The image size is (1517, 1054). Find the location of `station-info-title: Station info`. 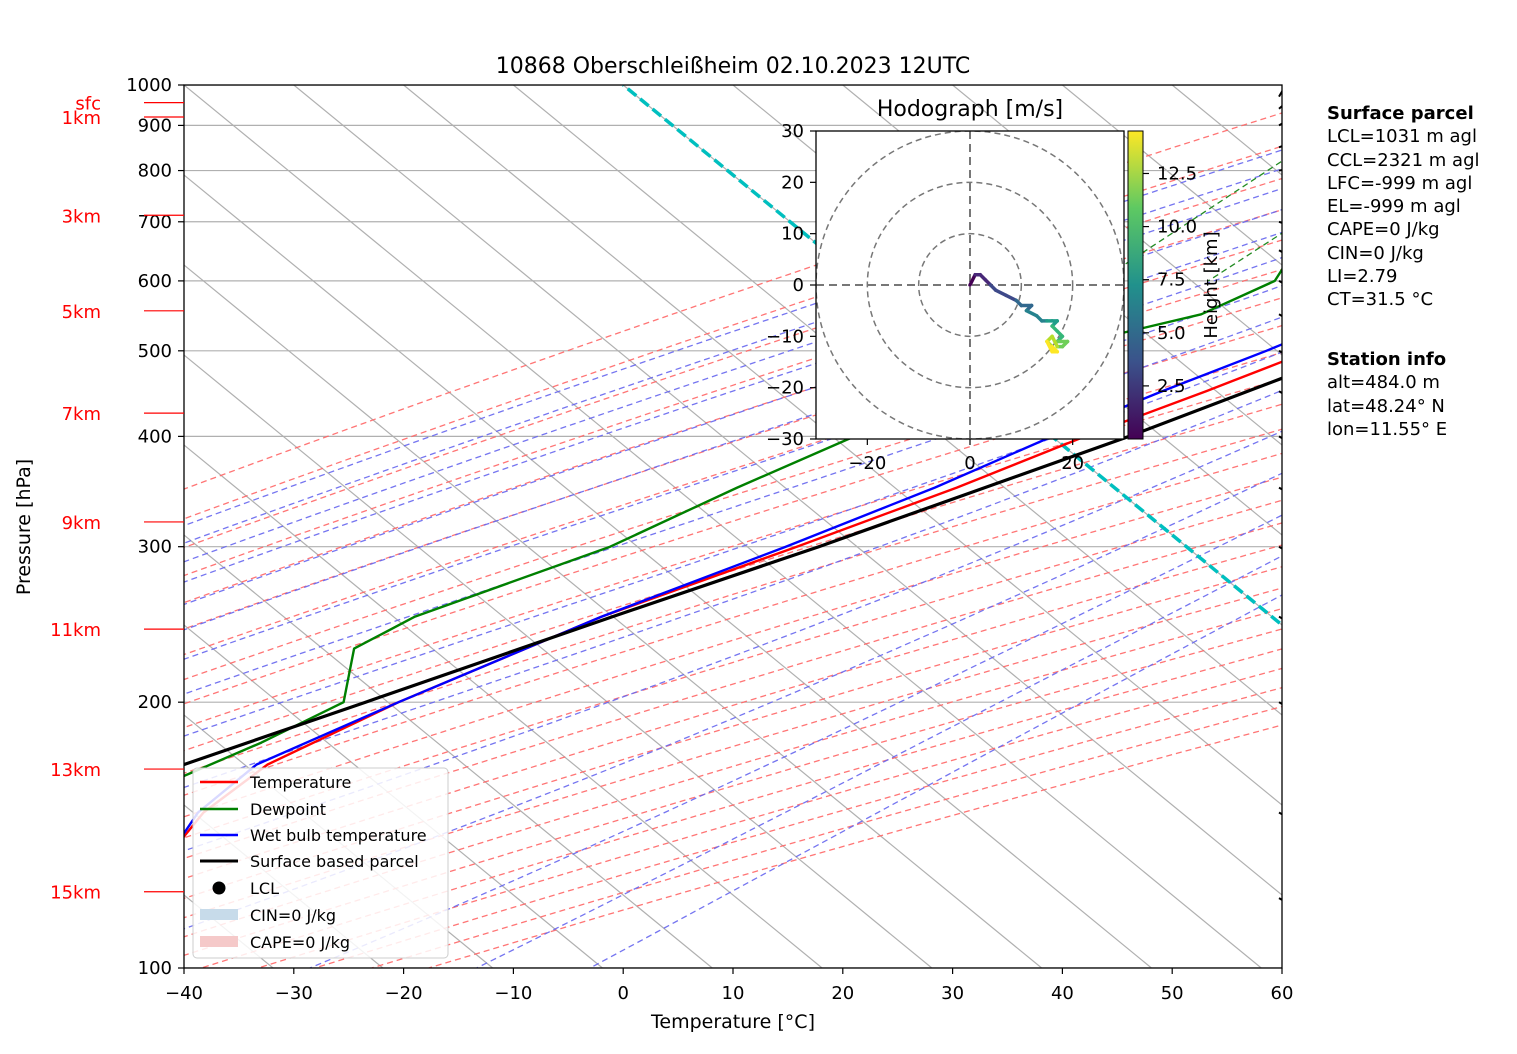

station-info-title: Station info is located at coordinates (1387, 359).